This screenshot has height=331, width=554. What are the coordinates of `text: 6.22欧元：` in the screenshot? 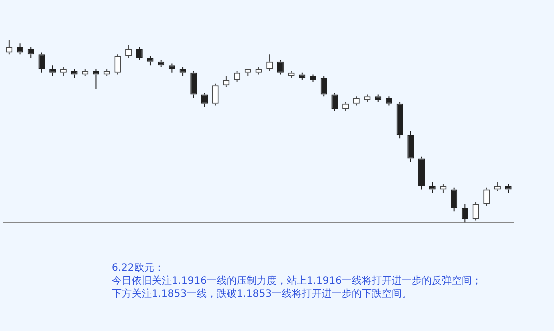 It's located at (139, 268).